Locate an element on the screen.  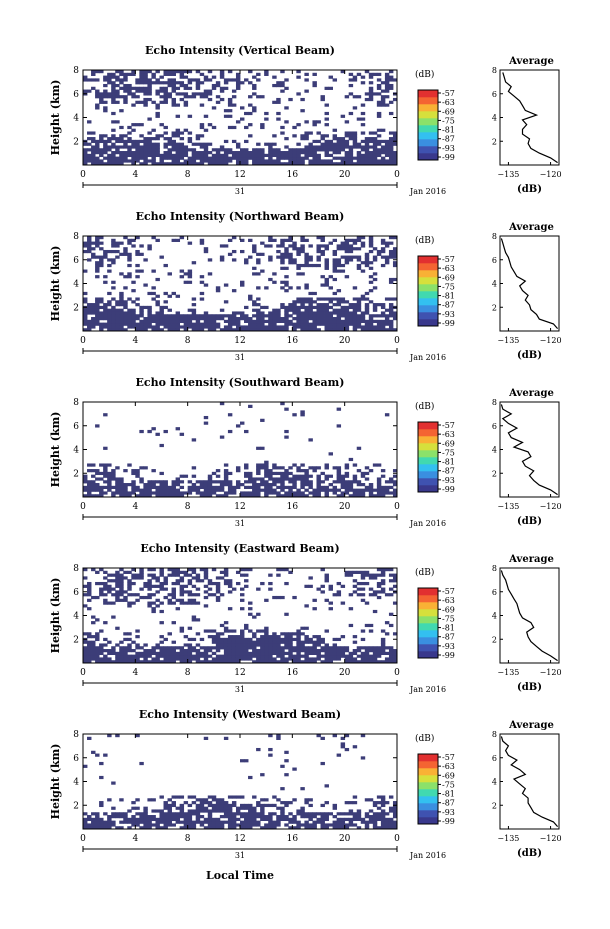
average-profile-line is located at coordinates (529, 616).